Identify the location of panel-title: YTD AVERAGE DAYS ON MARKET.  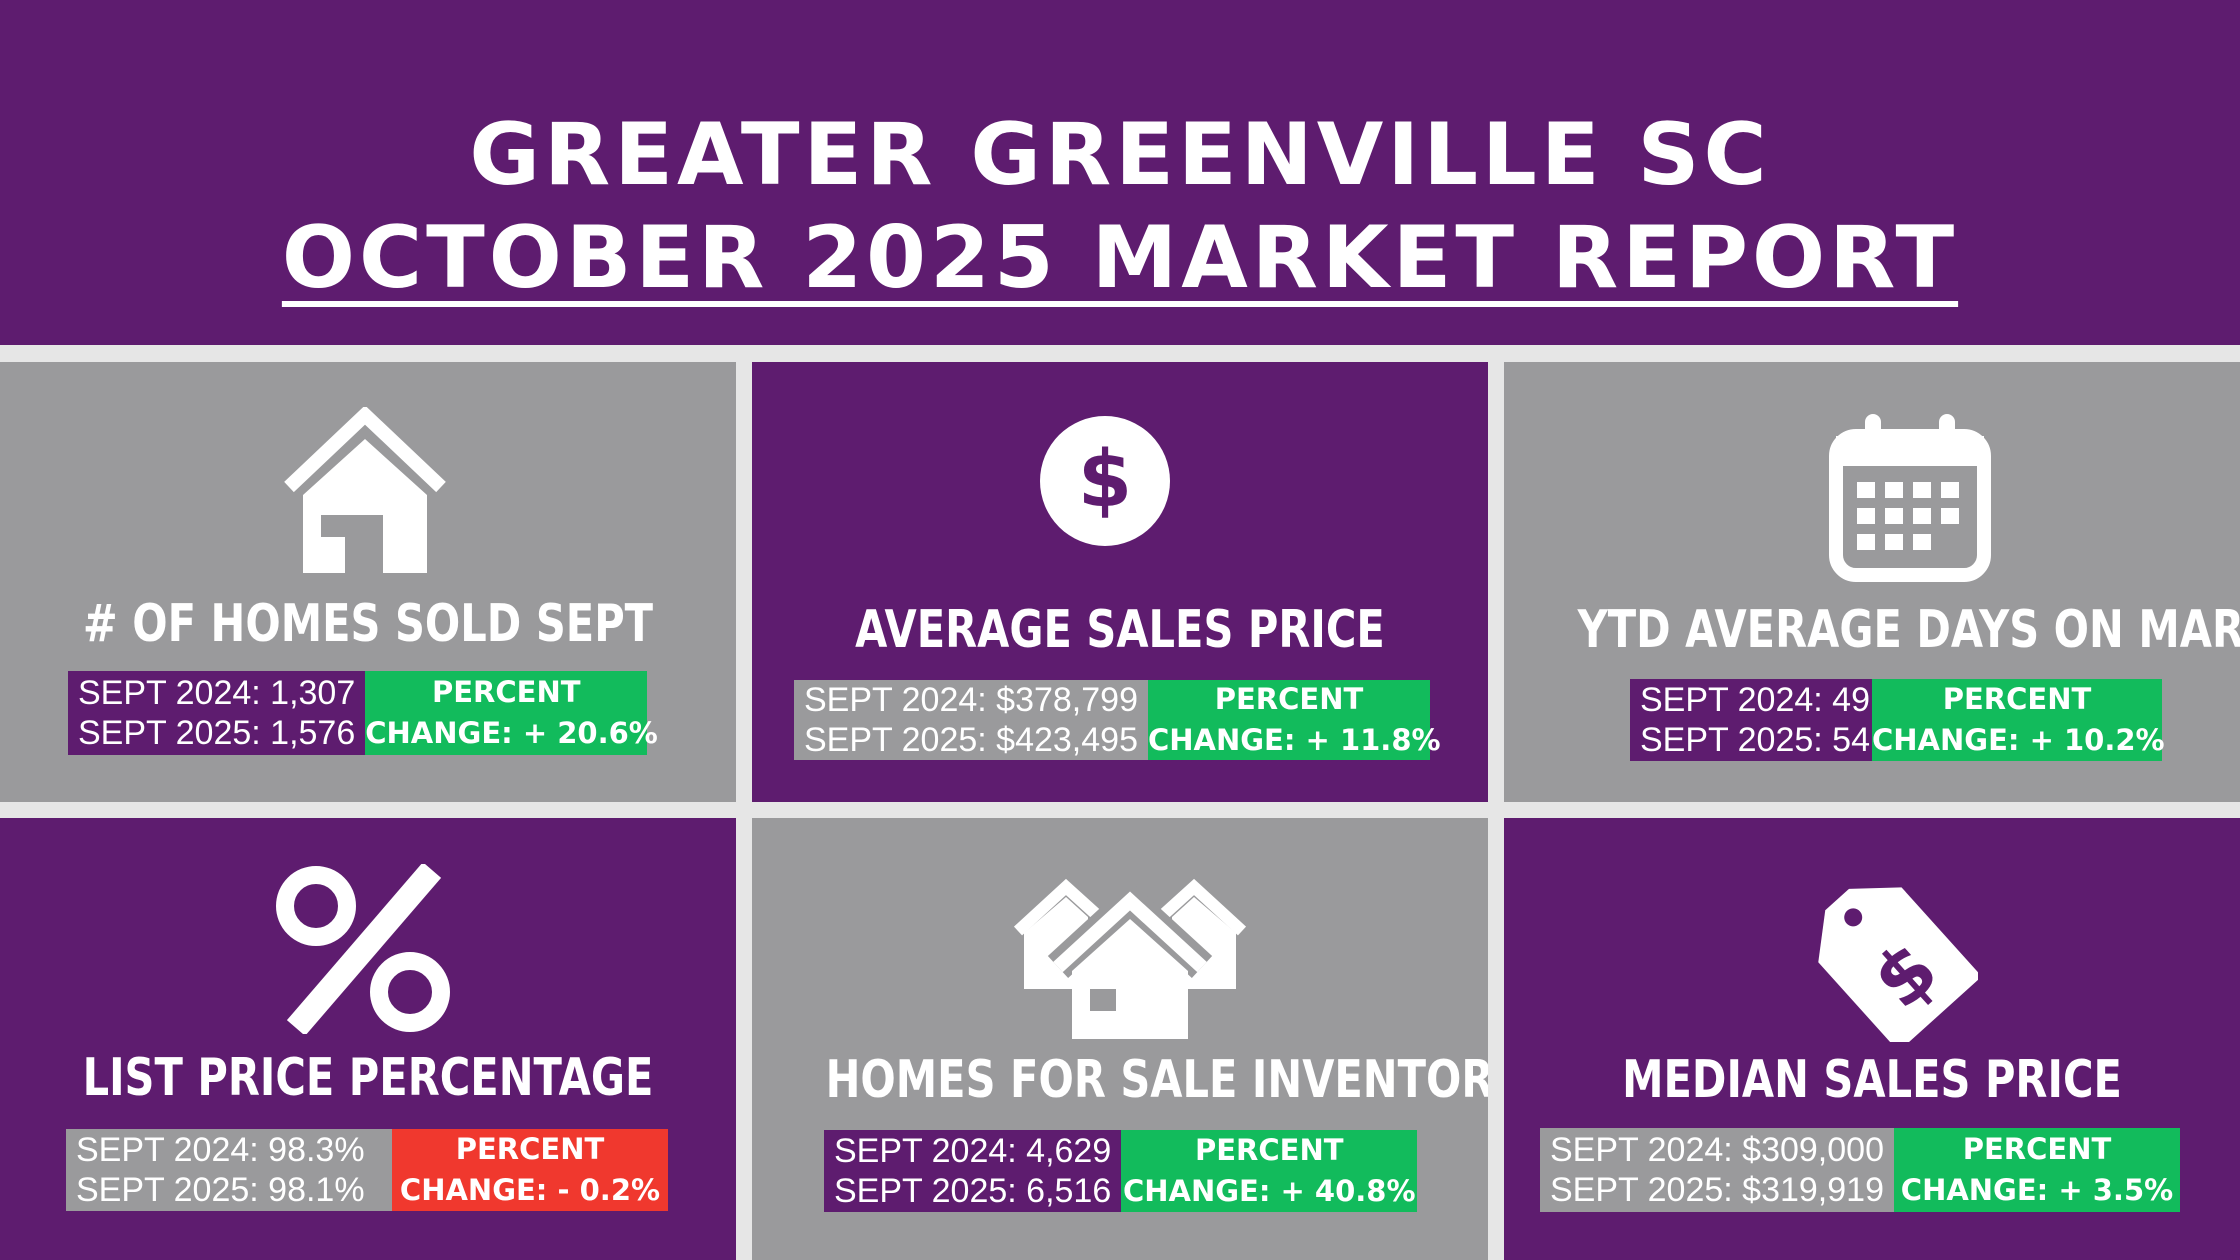
(1908, 630).